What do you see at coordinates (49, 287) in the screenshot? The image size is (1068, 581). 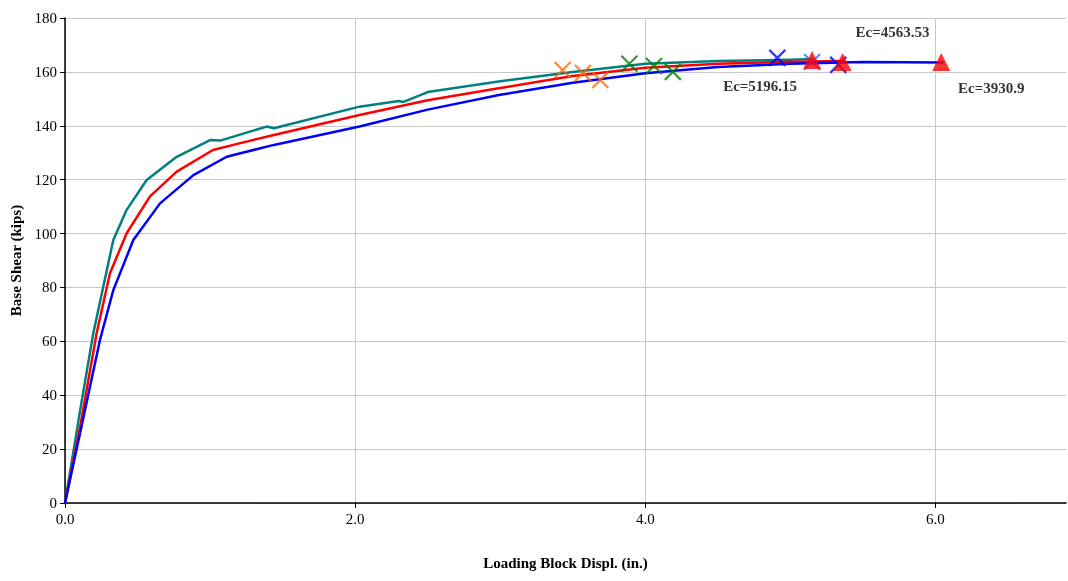 I see `y-tick-label: 80` at bounding box center [49, 287].